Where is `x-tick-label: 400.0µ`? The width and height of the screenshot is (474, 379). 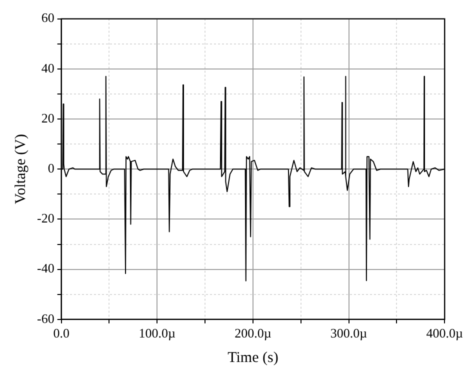 x-tick-label: 400.0µ is located at coordinates (445, 333).